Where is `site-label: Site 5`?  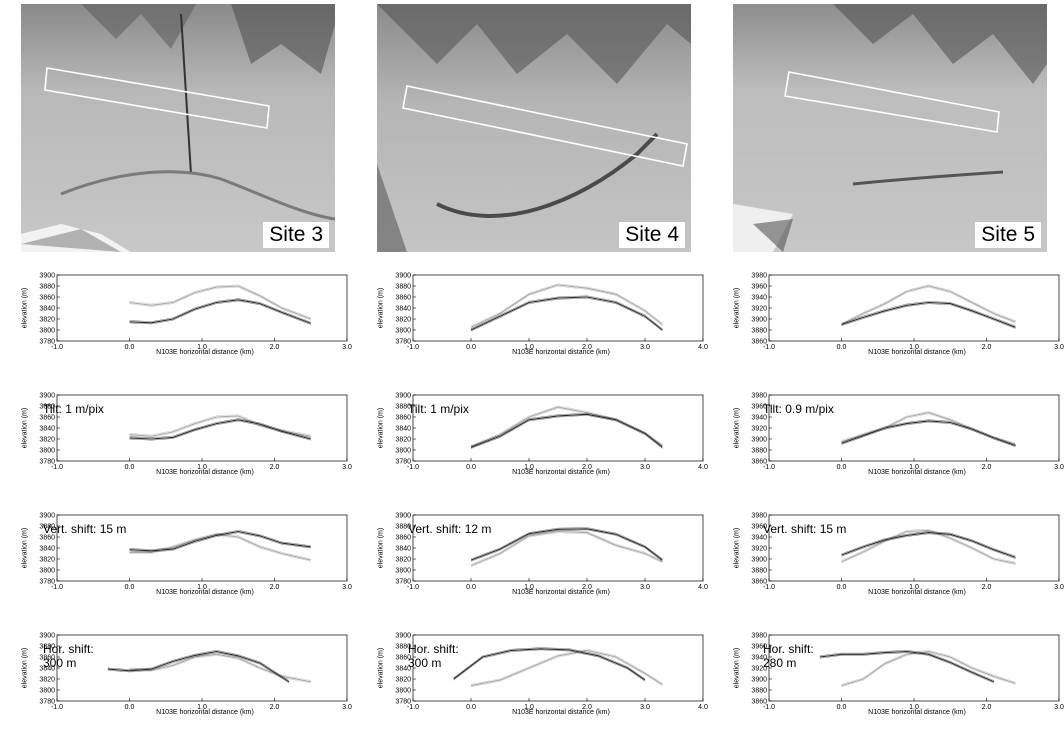 site-label: Site 5 is located at coordinates (1008, 235).